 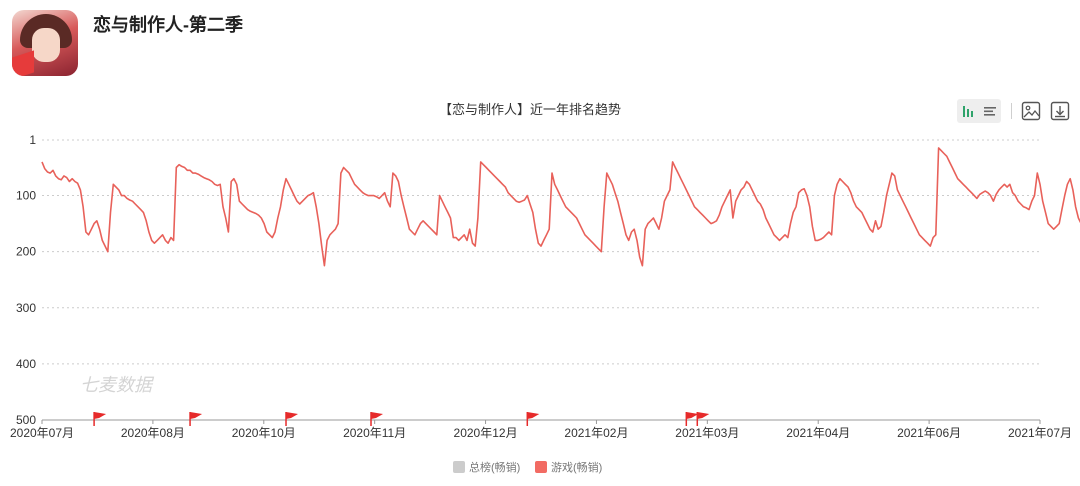 I want to click on x-tick-label: 2021年04月, so click(x=818, y=433).